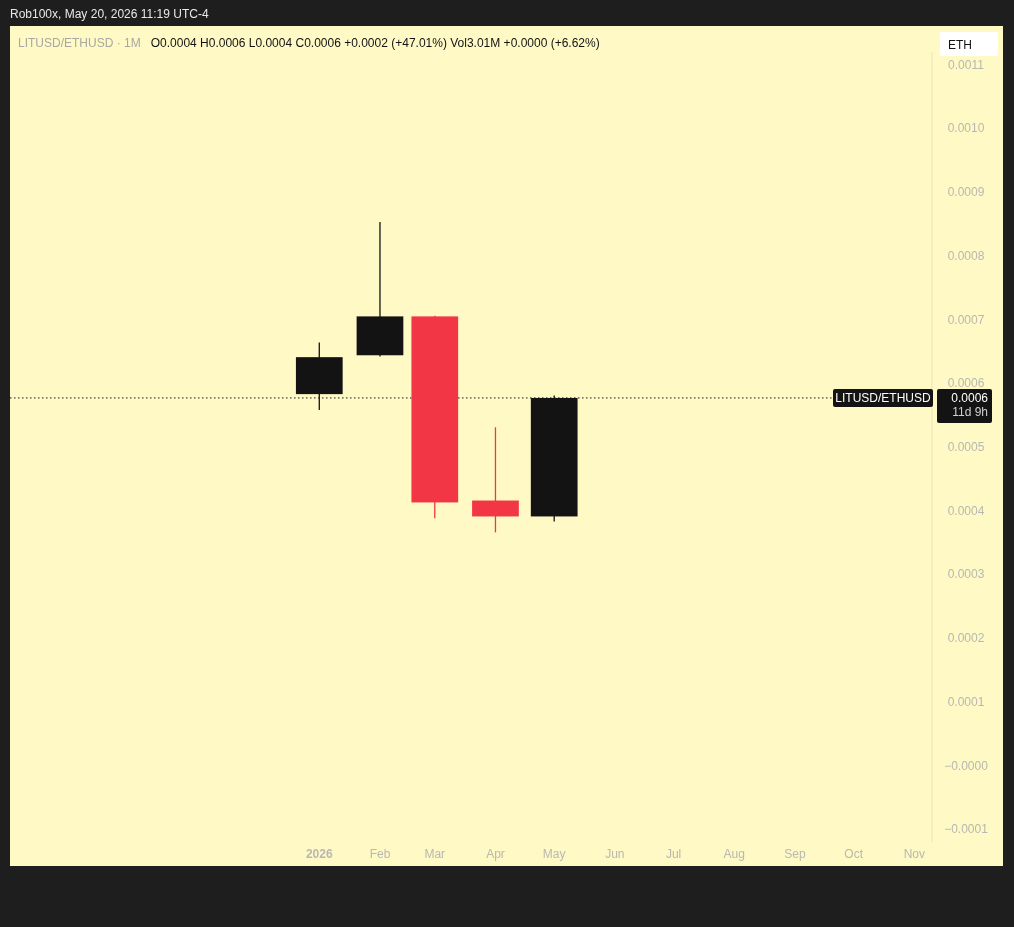 The height and width of the screenshot is (927, 1014). I want to click on y-tick-label: 0.0003, so click(966, 574).